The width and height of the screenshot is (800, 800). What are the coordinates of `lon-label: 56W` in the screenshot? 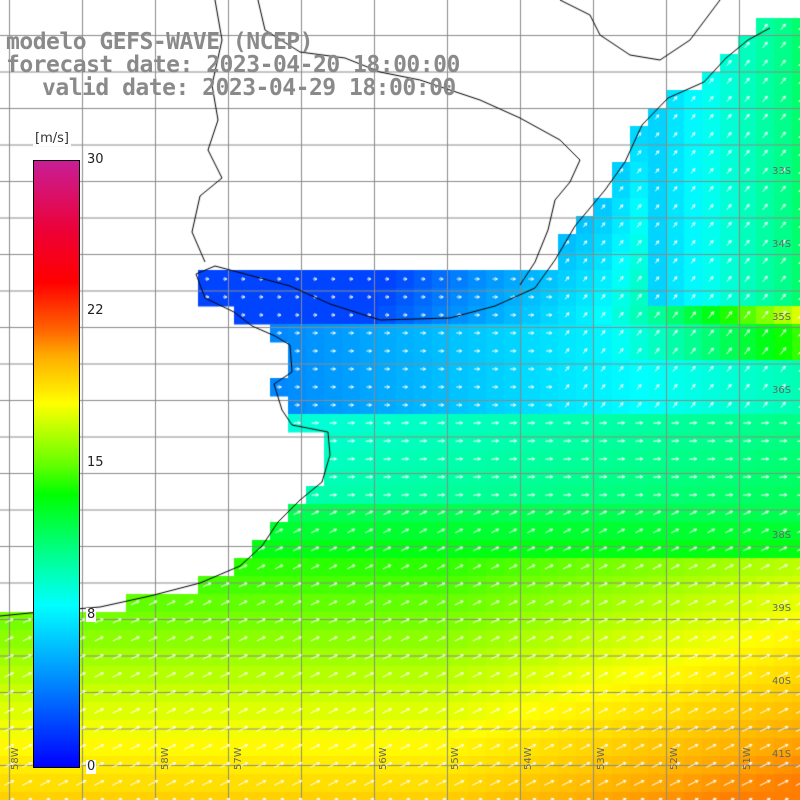 It's located at (383, 758).